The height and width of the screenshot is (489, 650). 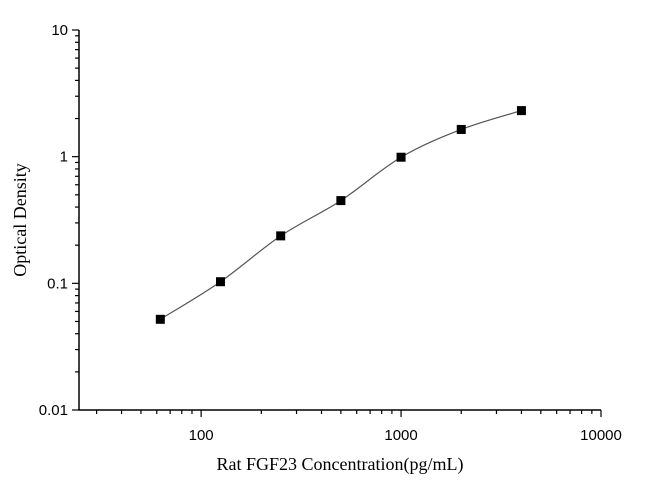 What do you see at coordinates (201, 435) in the screenshot?
I see `x-tick-label: 100` at bounding box center [201, 435].